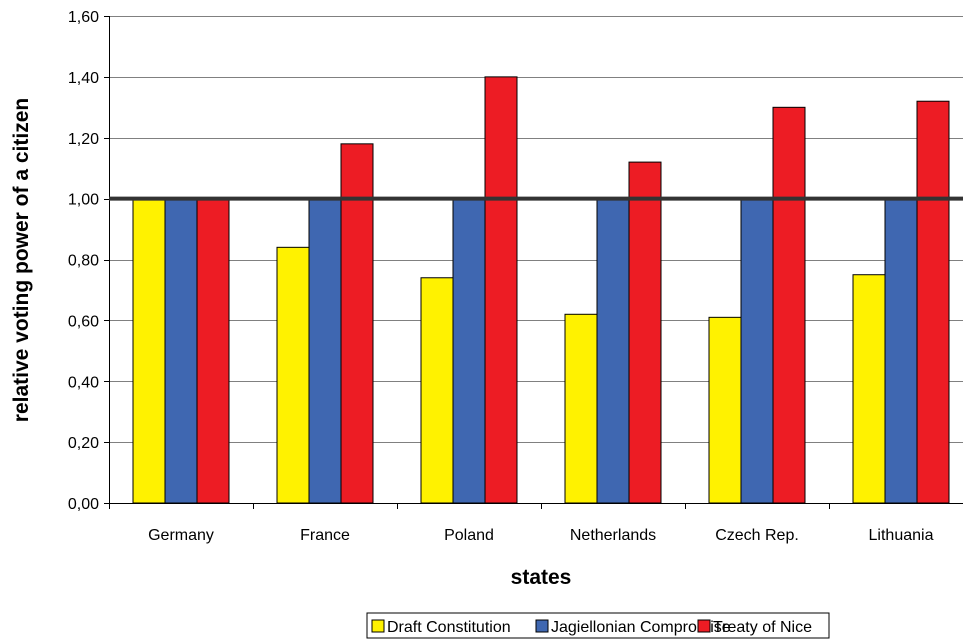 This screenshot has width=963, height=641. I want to click on y-tick-label: 1,20, so click(83, 139).